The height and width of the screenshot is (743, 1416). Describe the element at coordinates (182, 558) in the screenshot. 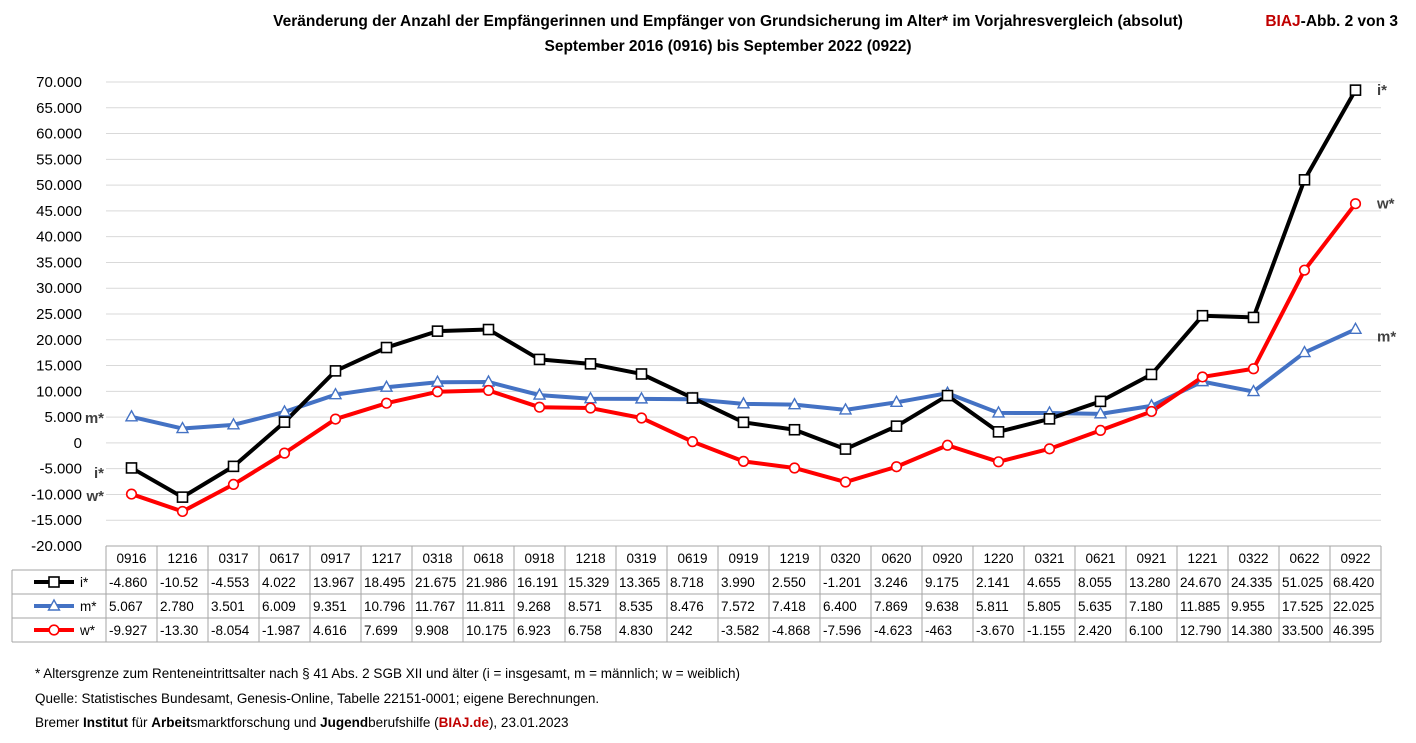

I see `x-tick-label: 1216` at that location.